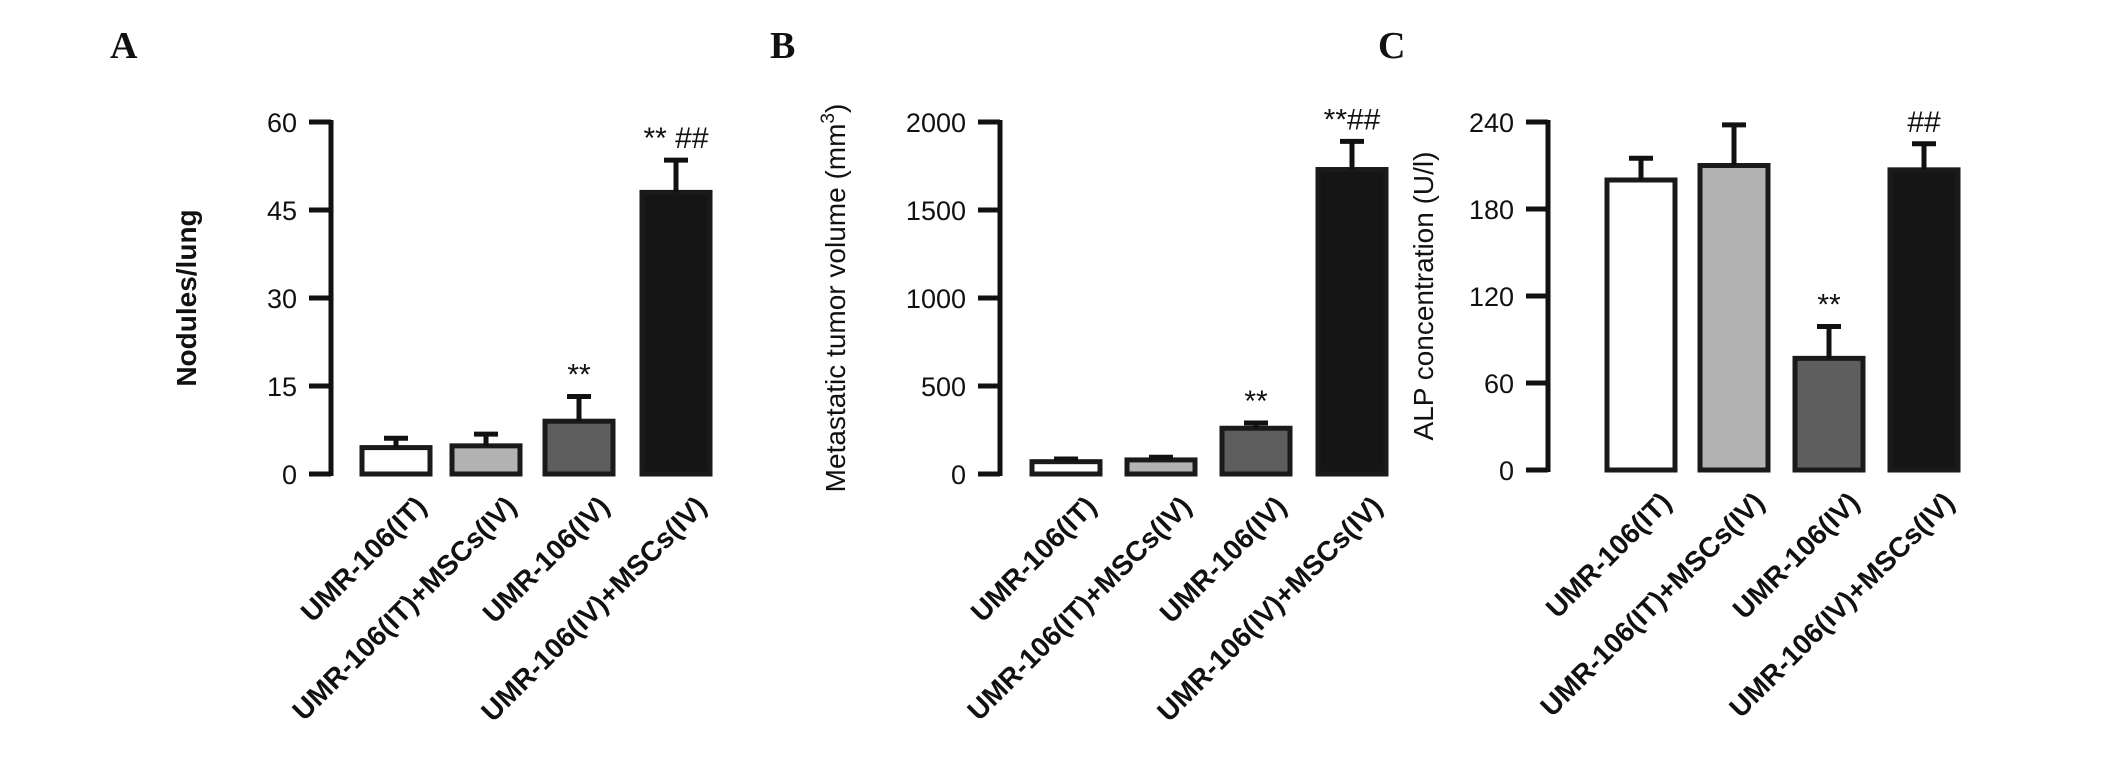 The height and width of the screenshot is (767, 2126). I want to click on y-axis-label-text: ALP concentration (U/l), so click(1423, 296).